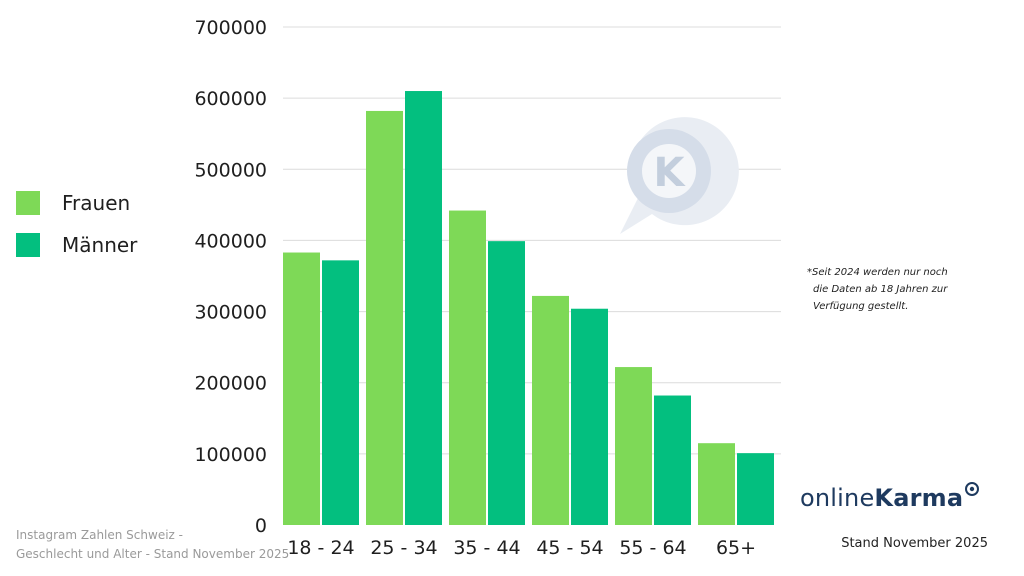 This screenshot has height=576, width=1024. What do you see at coordinates (230, 241) in the screenshot?
I see `y-tick-label: 400000` at bounding box center [230, 241].